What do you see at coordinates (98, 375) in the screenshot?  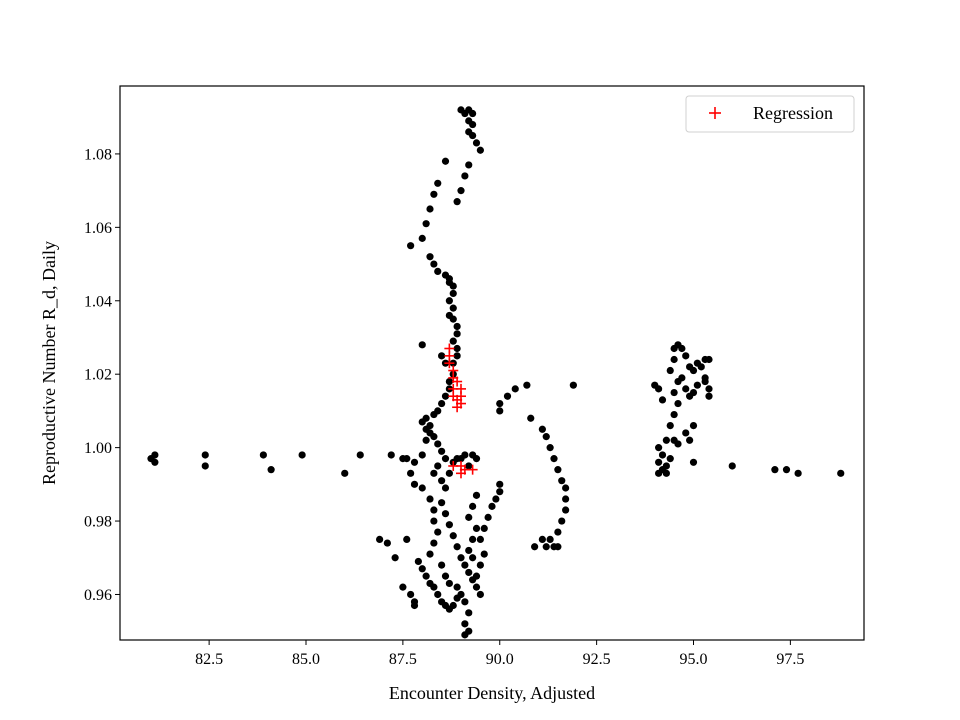 I see `y-tick-label: 1.02` at bounding box center [98, 375].